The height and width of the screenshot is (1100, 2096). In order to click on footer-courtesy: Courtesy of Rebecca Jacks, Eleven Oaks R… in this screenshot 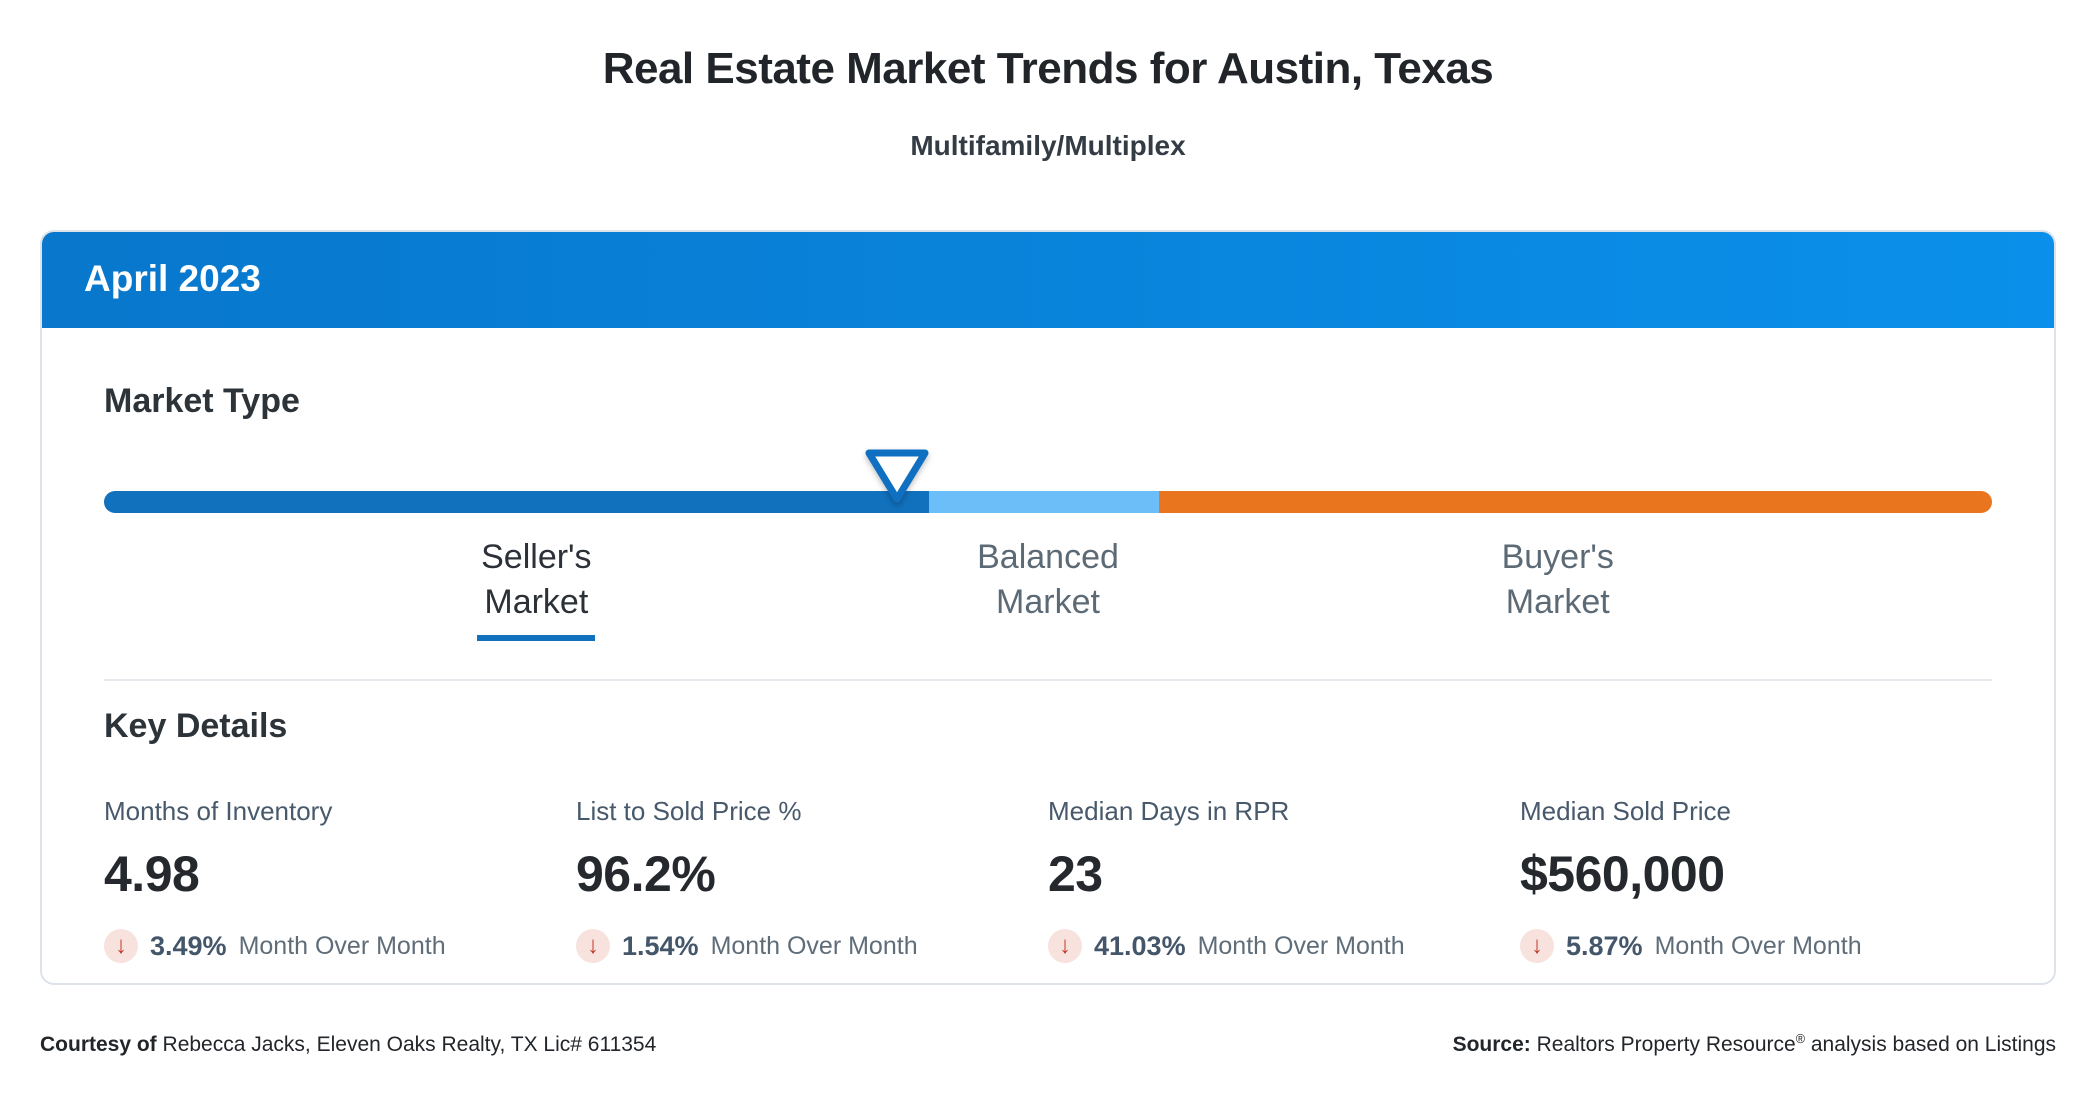, I will do `click(348, 1045)`.